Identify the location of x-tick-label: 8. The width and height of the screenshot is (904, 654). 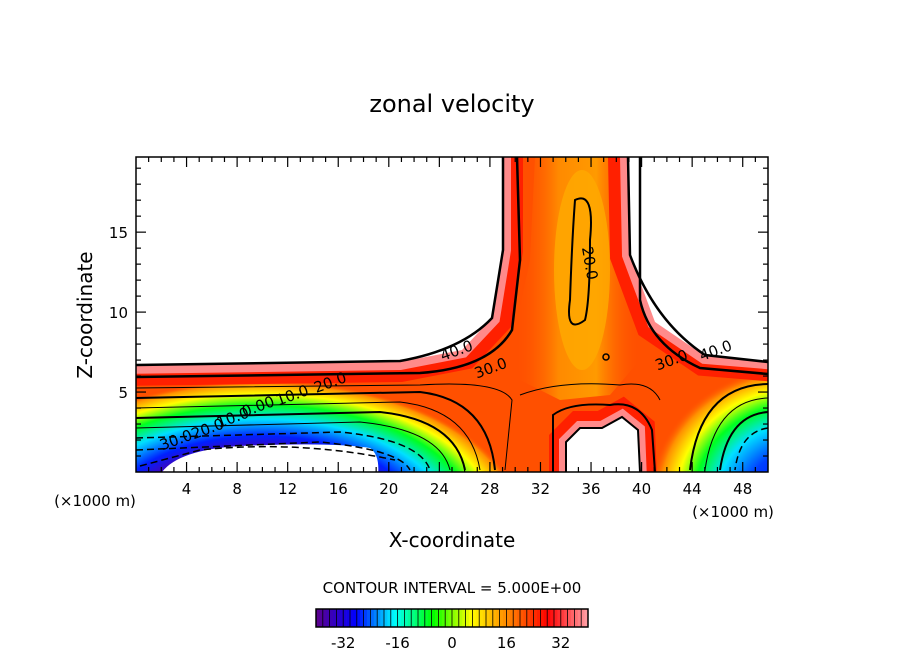
(237, 489).